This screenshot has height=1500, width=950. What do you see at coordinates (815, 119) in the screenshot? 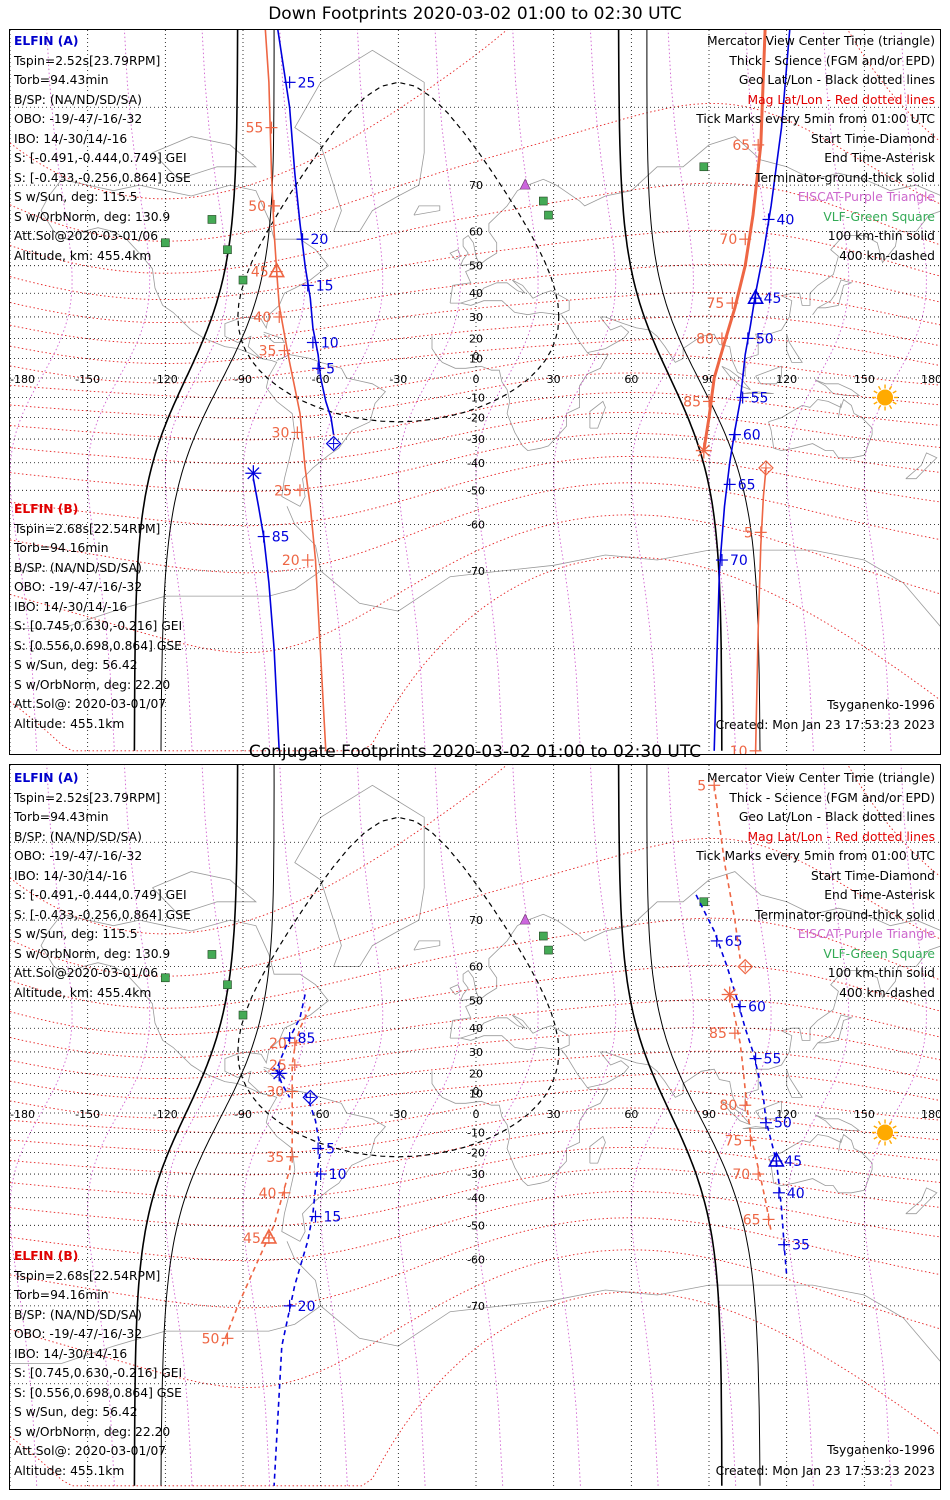
I see `legend-entry: Tick Marks every 5min from 01:00 UTC` at bounding box center [815, 119].